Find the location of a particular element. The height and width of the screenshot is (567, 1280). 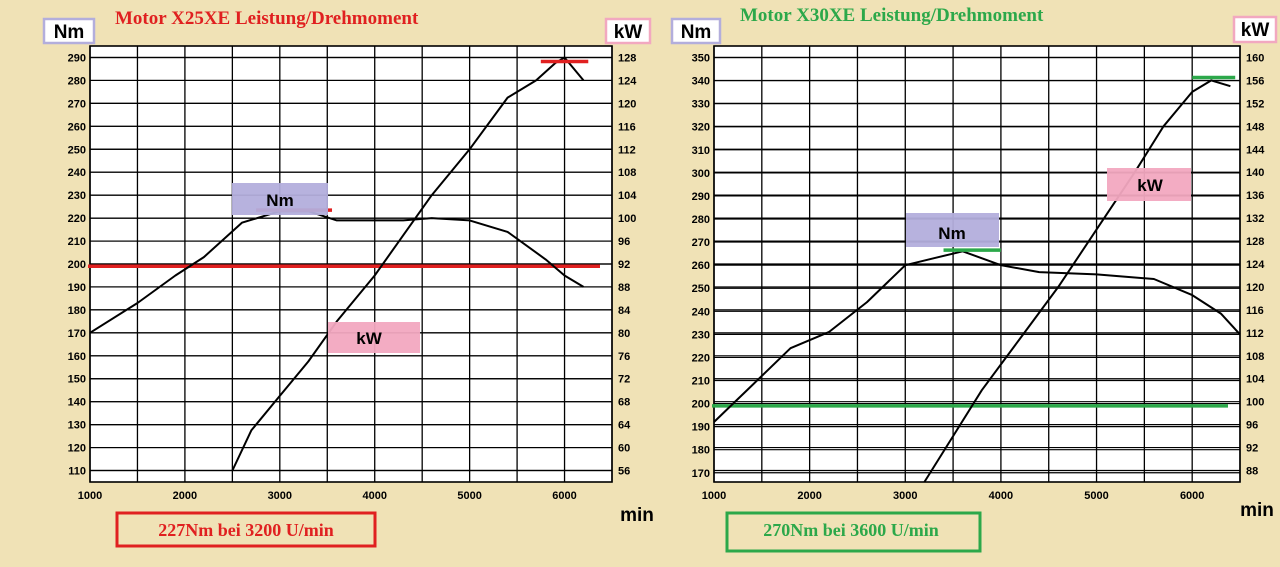

series-line-nm is located at coordinates (337, 272).